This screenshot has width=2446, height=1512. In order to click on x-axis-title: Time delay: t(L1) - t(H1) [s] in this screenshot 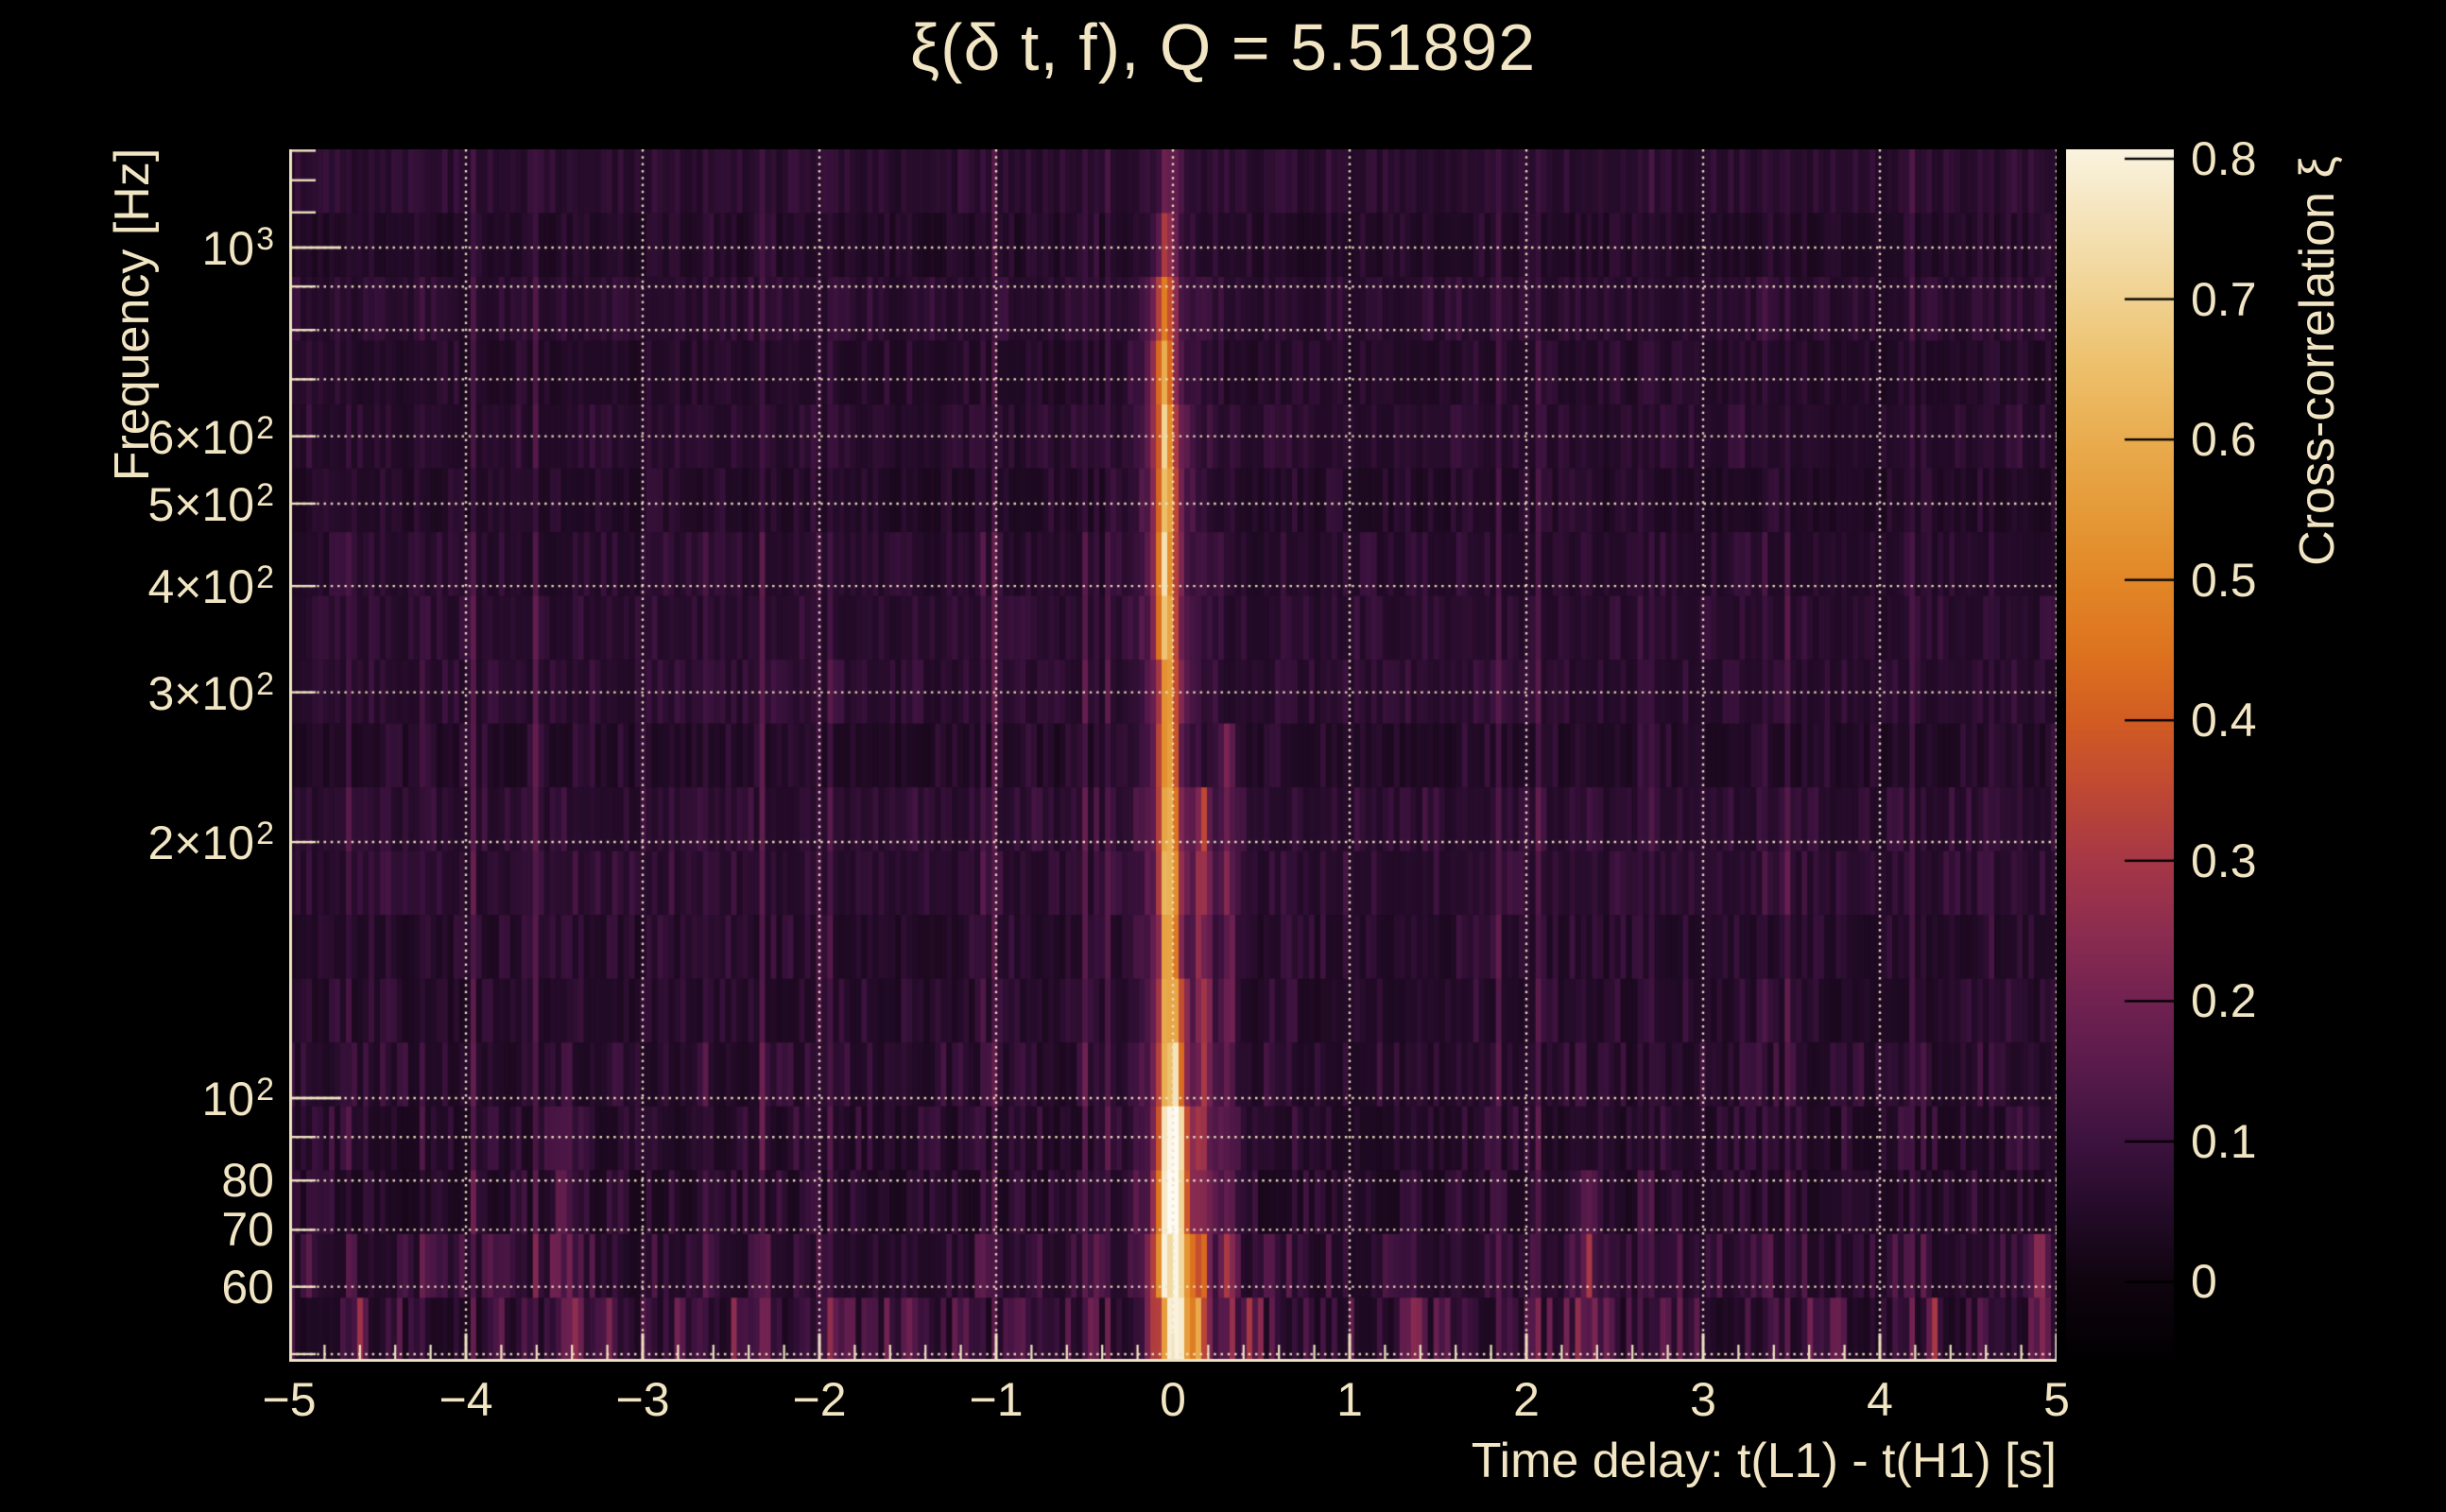, I will do `click(1764, 1461)`.